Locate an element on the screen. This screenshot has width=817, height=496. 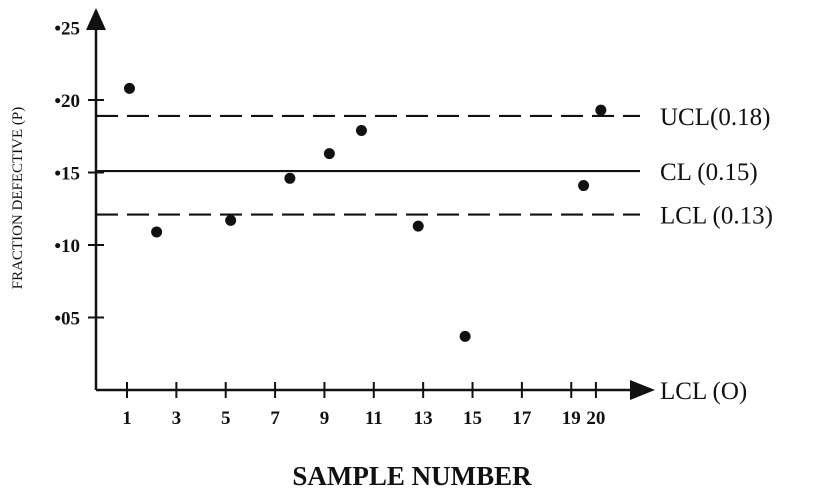
x-tick-label-11: 20 is located at coordinates (595, 418).